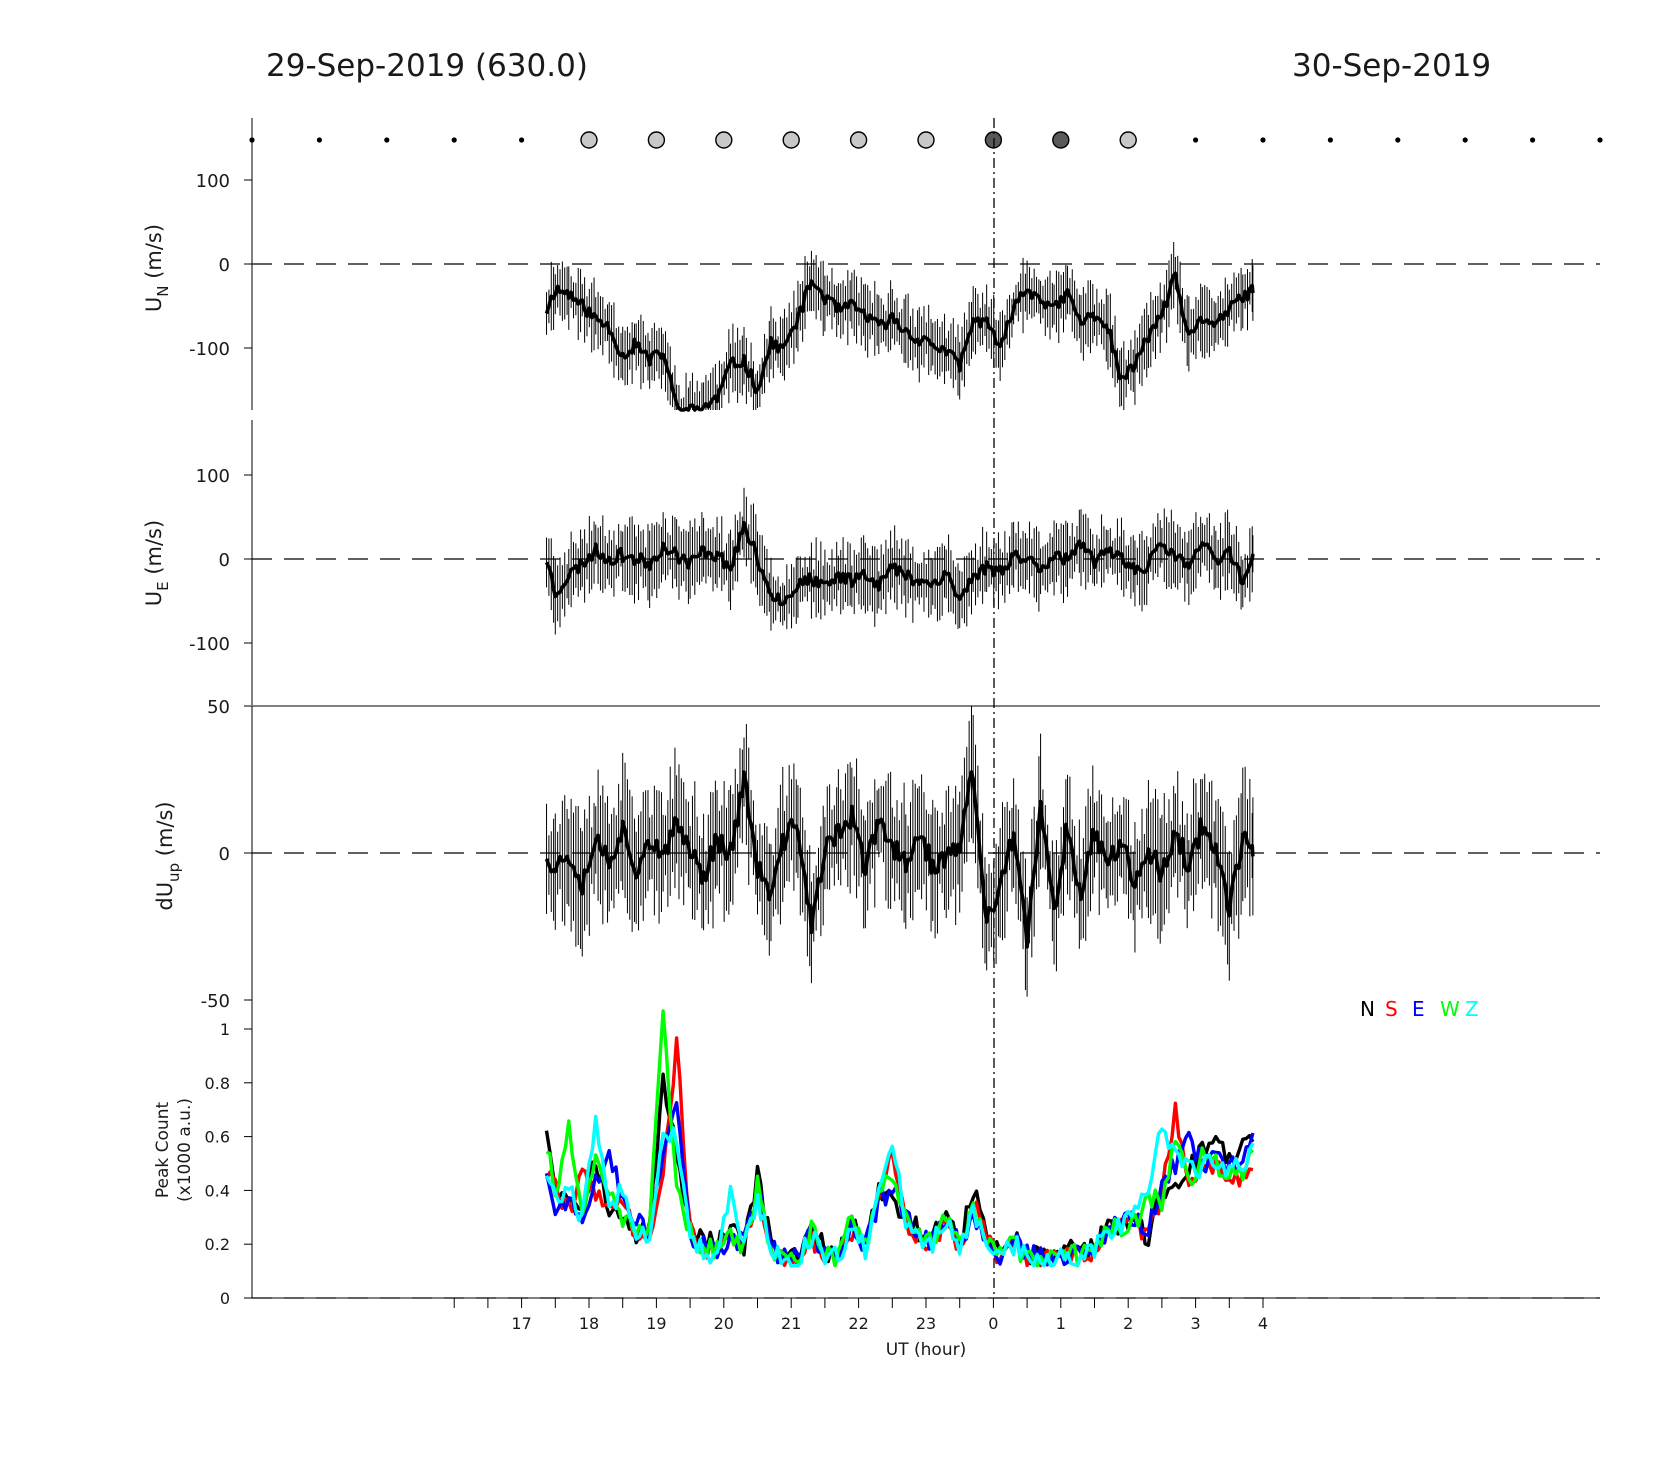 This screenshot has width=1667, height=1458. I want to click on x-tick-label: 4, so click(1263, 1323).